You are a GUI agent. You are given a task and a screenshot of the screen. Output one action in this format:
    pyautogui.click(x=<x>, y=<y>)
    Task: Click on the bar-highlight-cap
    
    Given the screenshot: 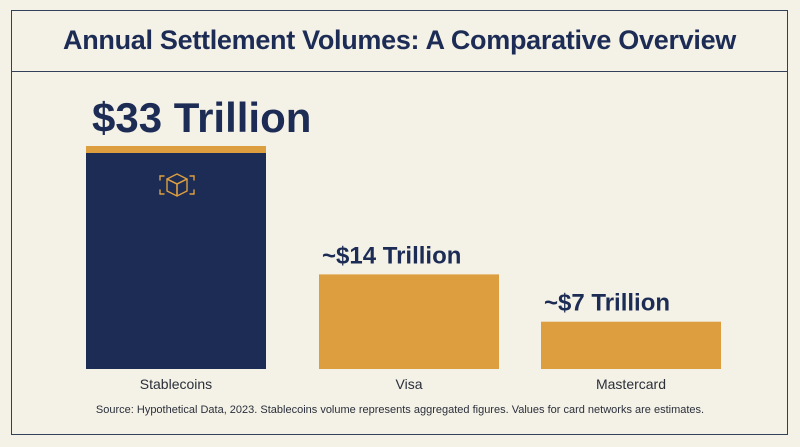 What is the action you would take?
    pyautogui.click(x=176, y=149)
    